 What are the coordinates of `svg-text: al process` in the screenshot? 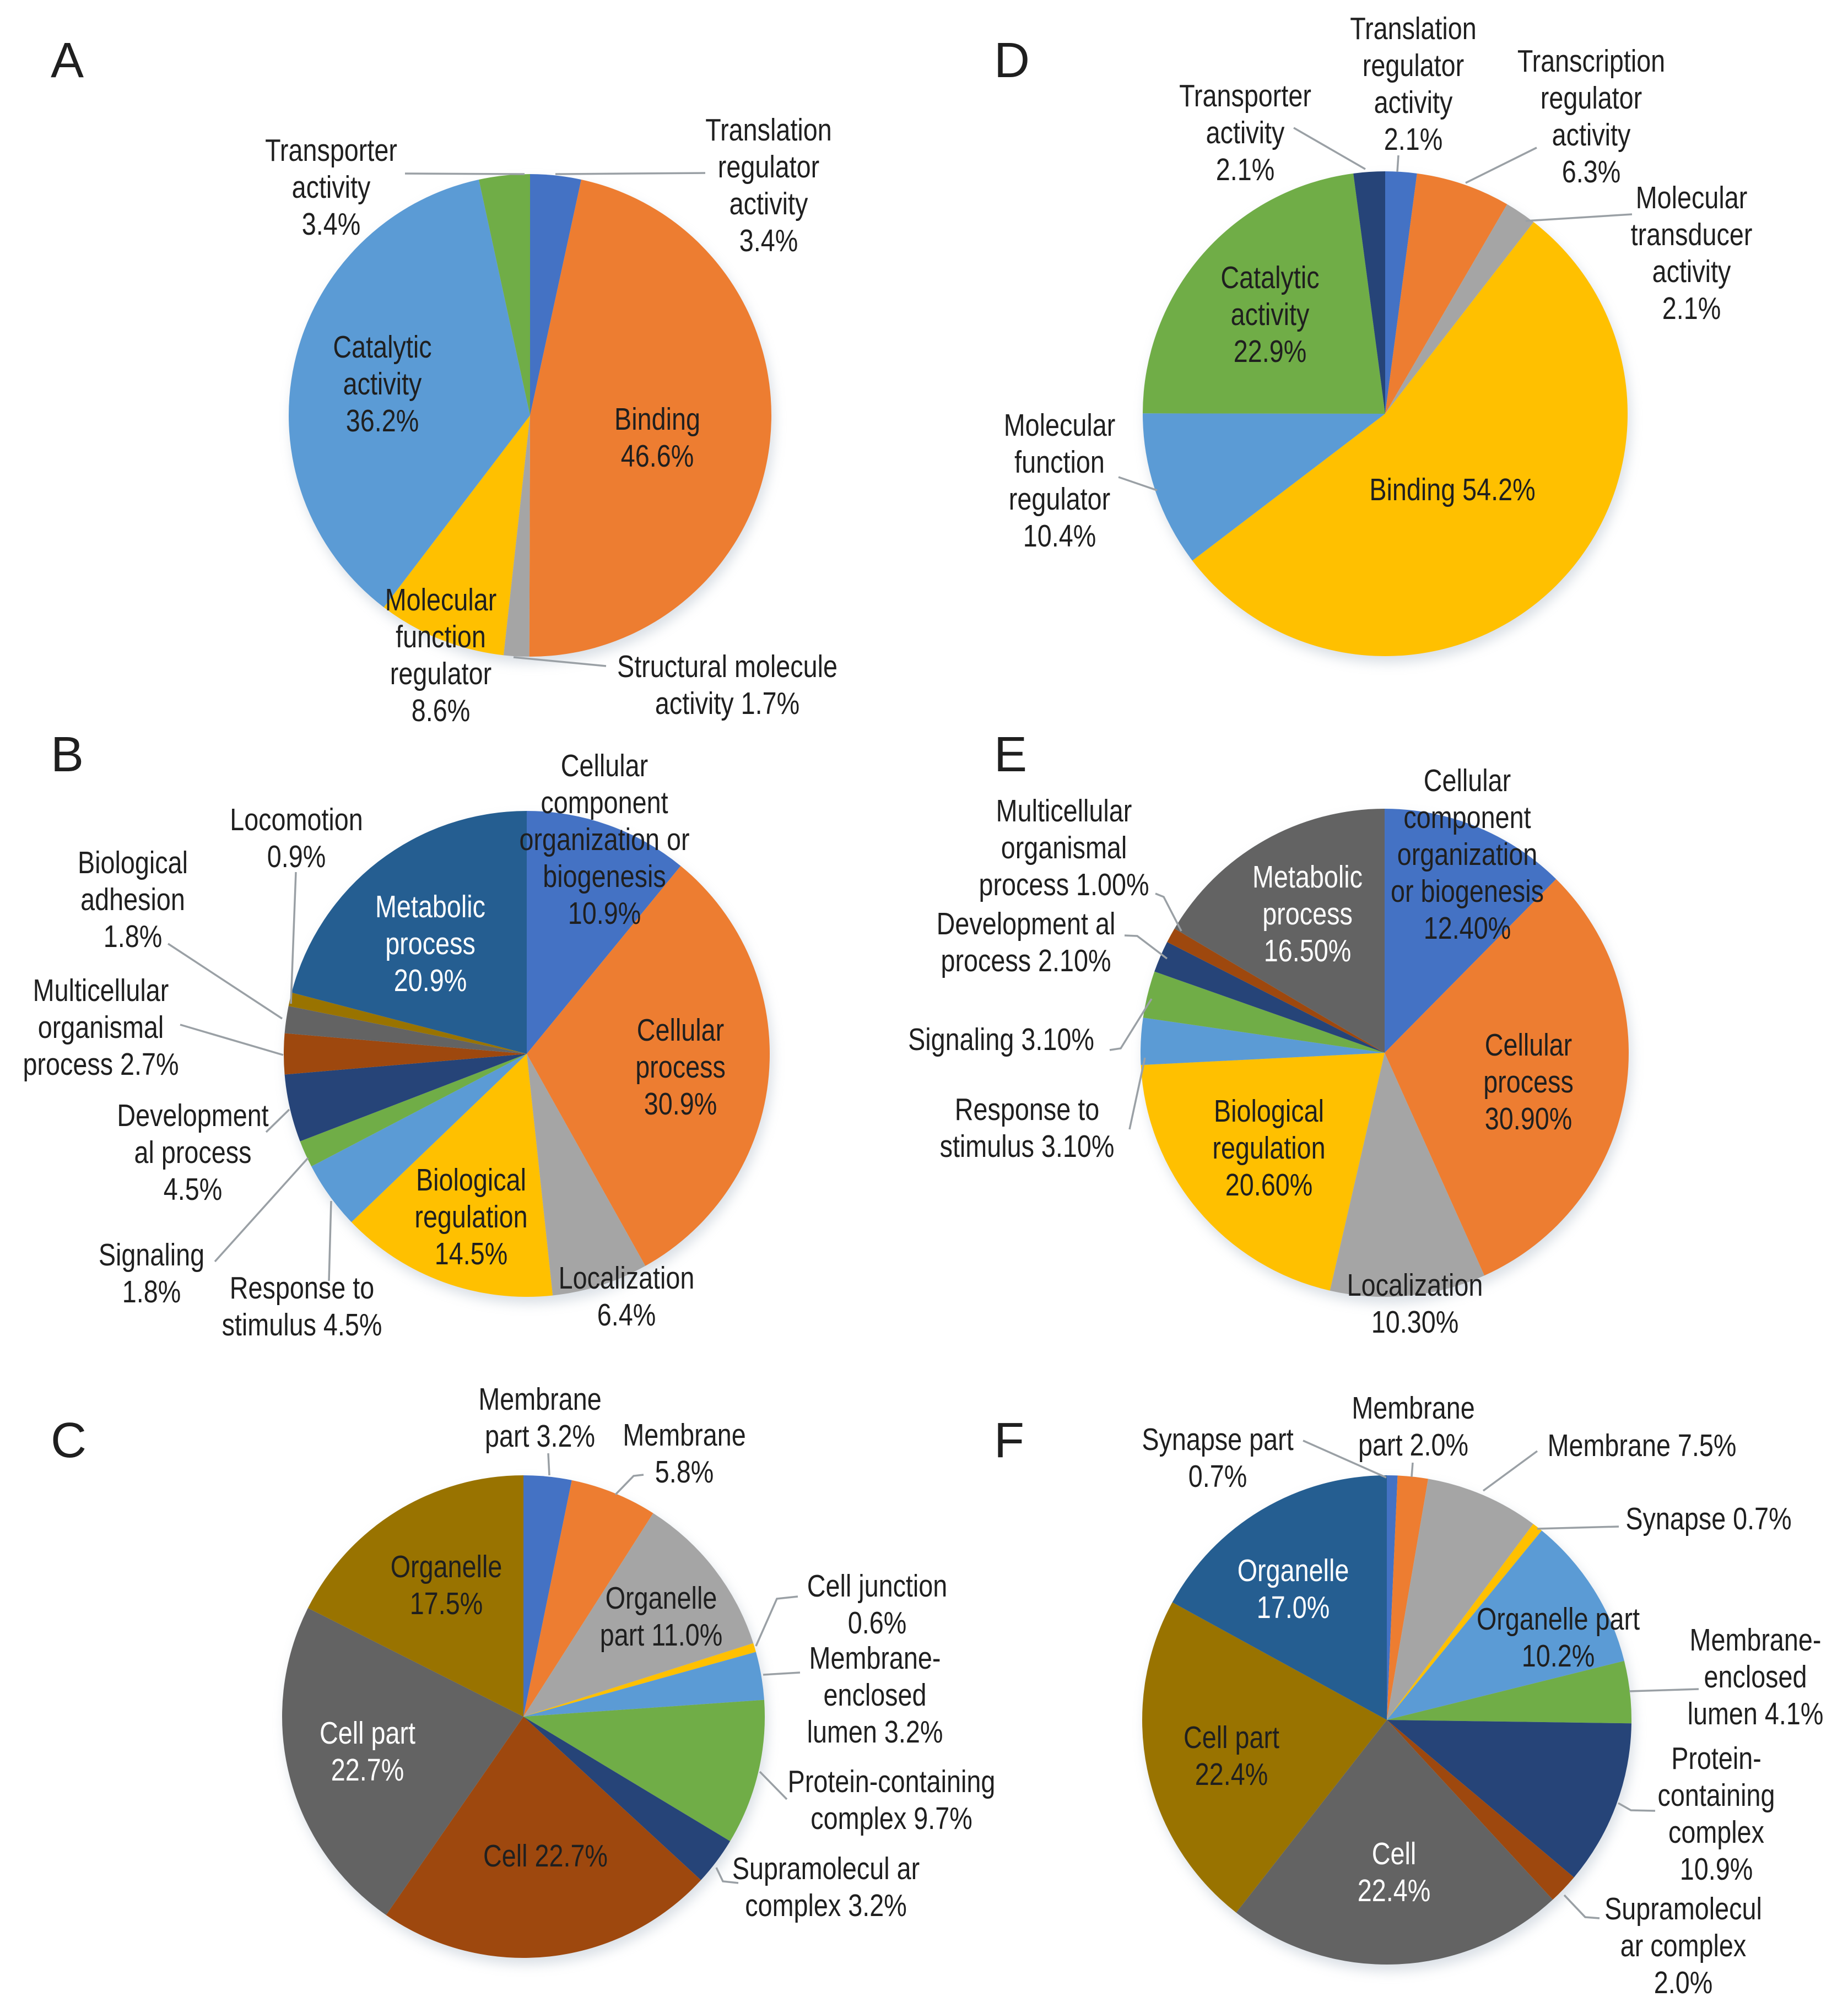 It's located at (193, 1153).